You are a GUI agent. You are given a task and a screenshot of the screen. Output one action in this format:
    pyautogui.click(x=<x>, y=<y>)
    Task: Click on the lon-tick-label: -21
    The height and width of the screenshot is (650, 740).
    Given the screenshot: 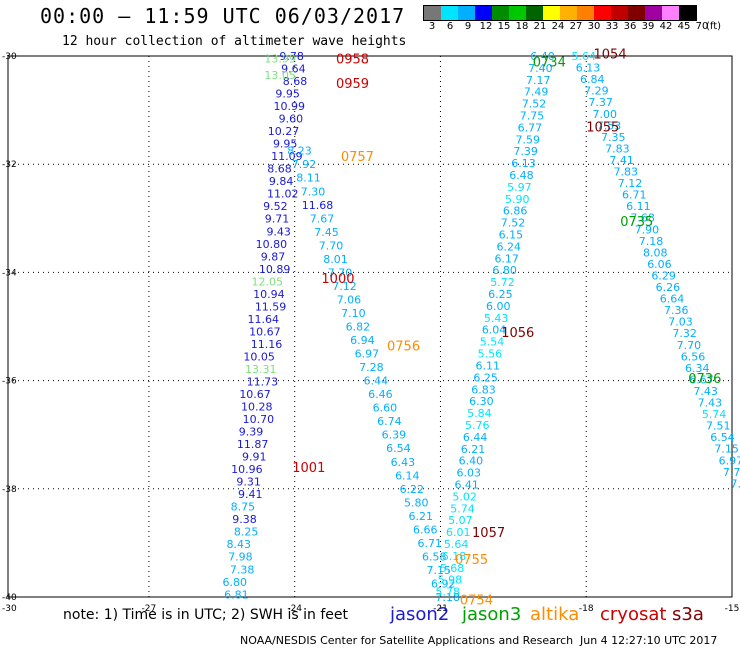 What is the action you would take?
    pyautogui.click(x=440, y=609)
    